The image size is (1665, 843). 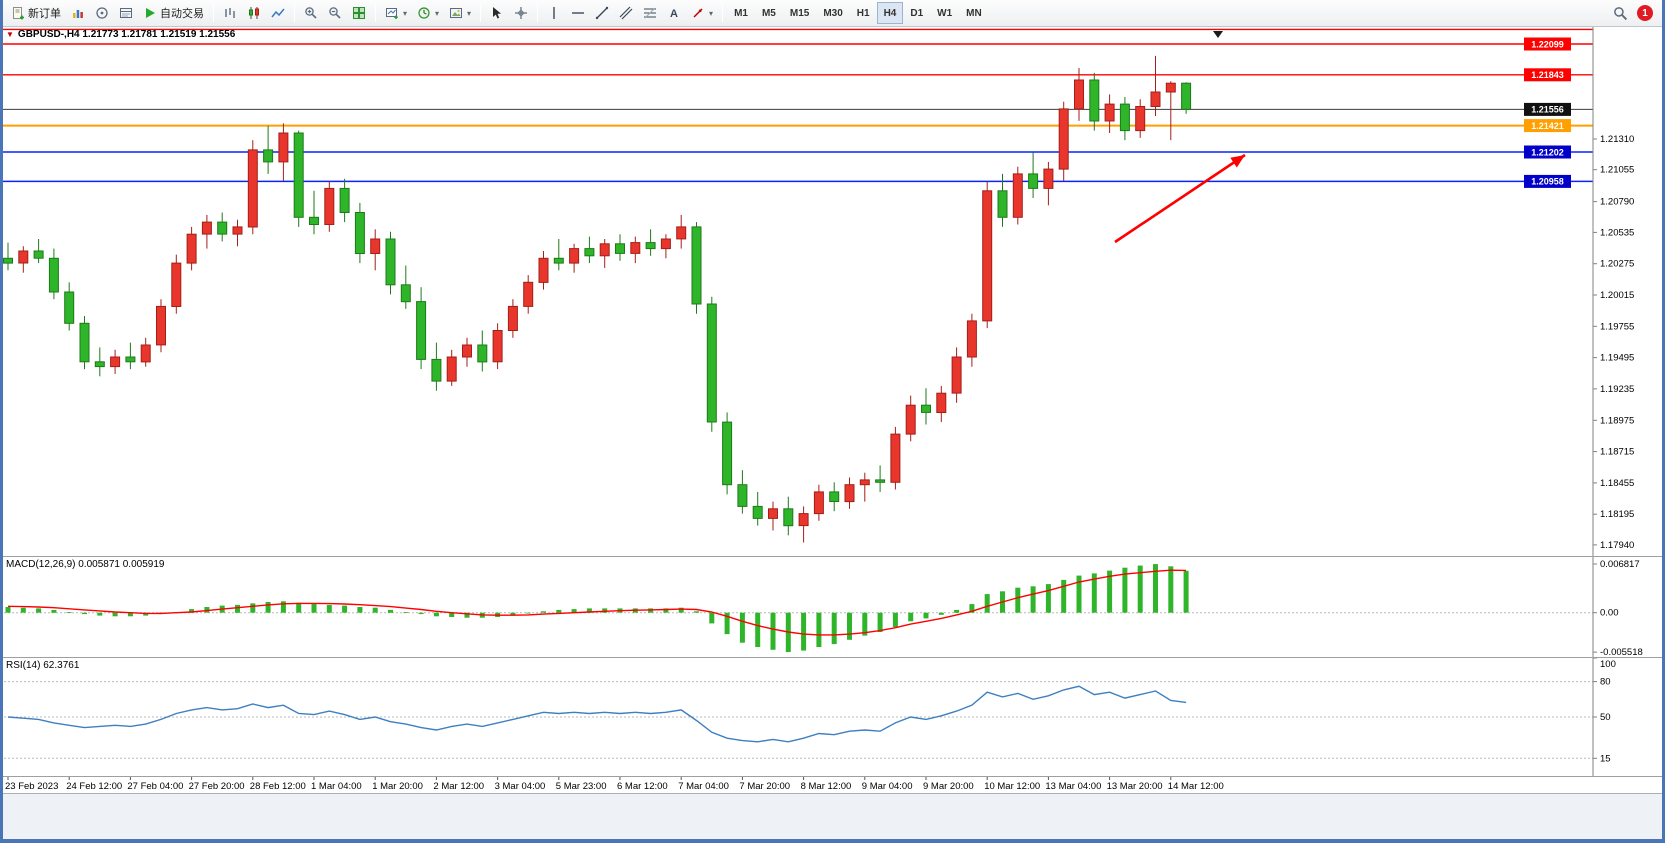 I want to click on svg-text: 1.19755, so click(x=1617, y=326).